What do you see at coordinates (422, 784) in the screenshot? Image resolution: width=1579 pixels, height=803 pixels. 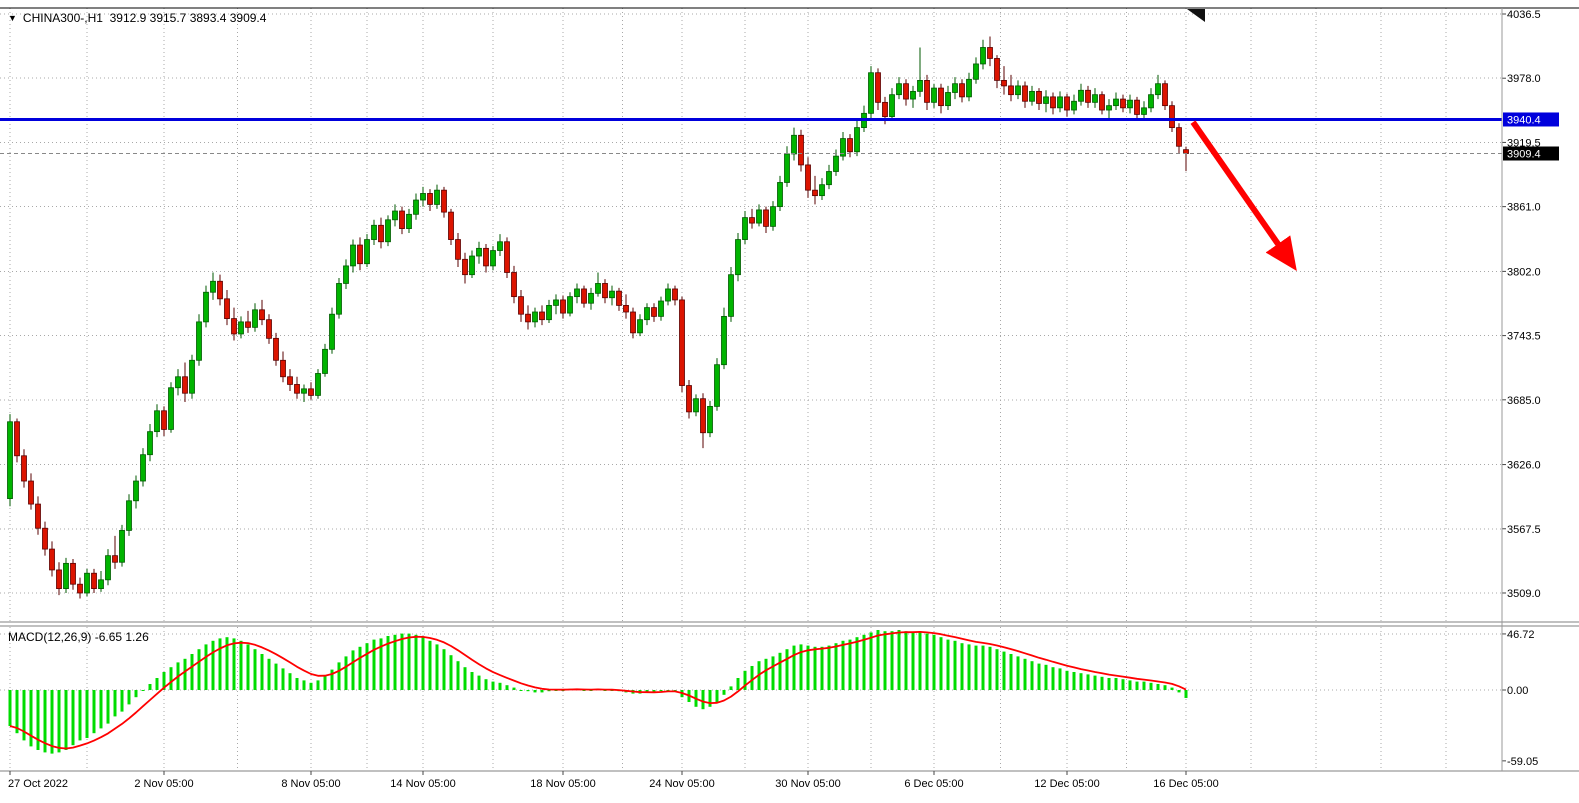 I see `time-axis-label: 14 Nov 05:00` at bounding box center [422, 784].